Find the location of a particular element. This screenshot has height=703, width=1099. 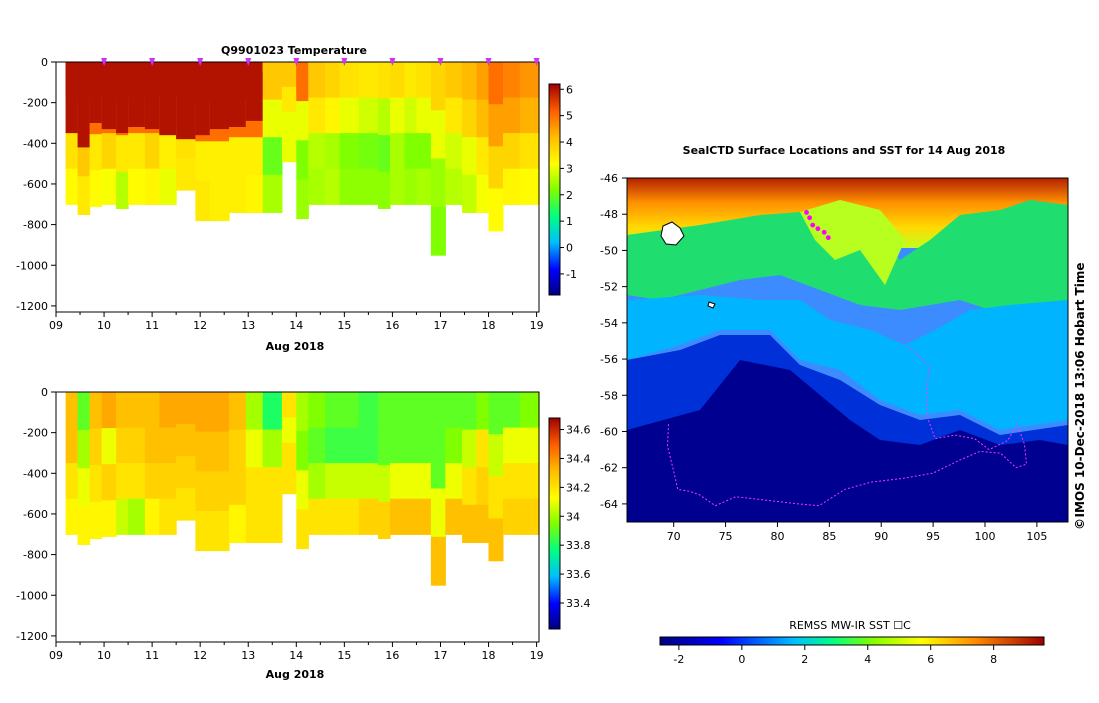

surface-markers is located at coordinates (320, 62).